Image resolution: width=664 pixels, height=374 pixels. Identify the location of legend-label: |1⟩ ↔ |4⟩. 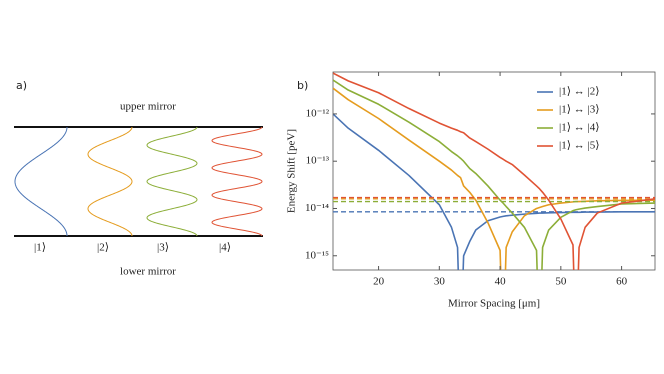
(579, 128).